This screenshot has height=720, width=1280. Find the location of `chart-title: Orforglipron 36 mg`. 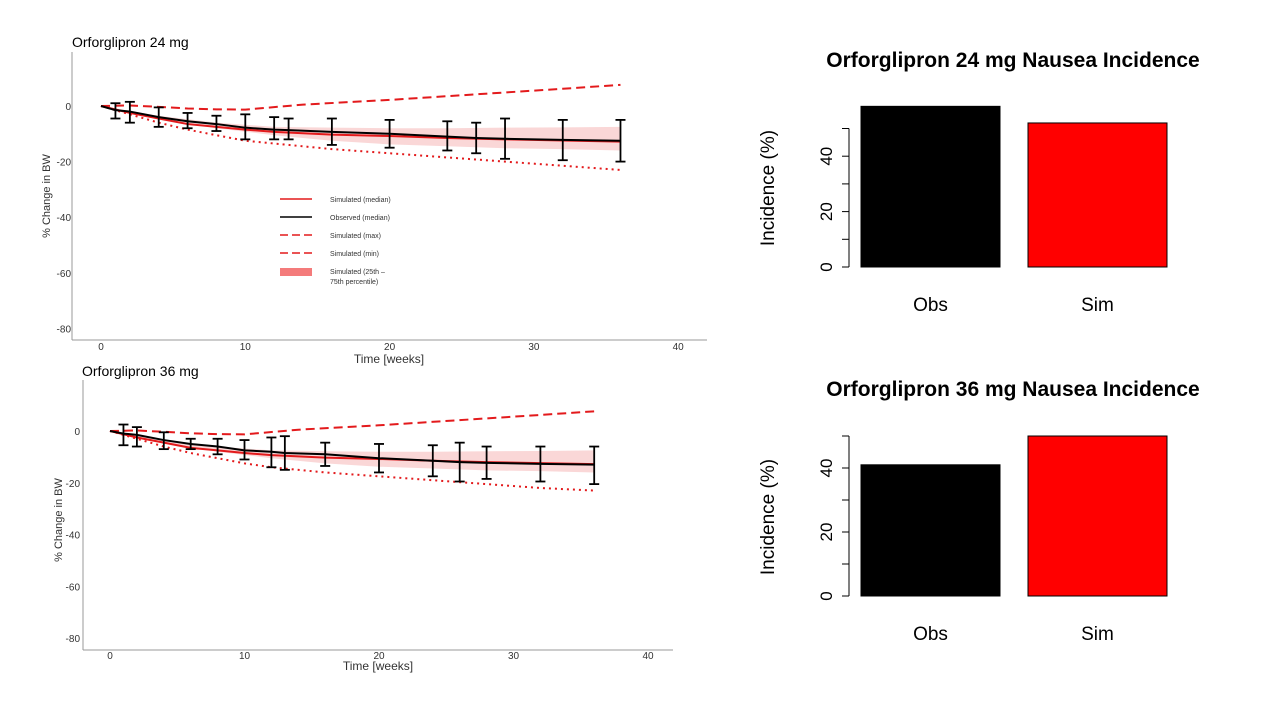

chart-title: Orforglipron 36 mg is located at coordinates (140, 371).